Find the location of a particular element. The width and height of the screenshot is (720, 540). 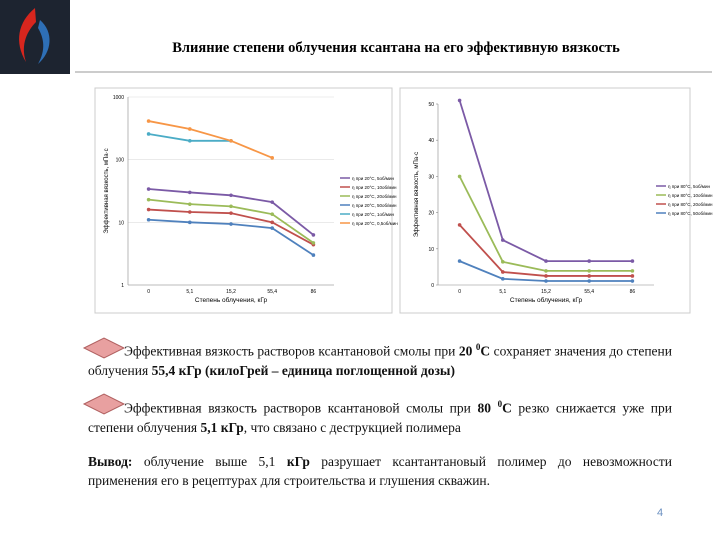

legend-label: η при 20°С, 10об/мин is located at coordinates (374, 187).